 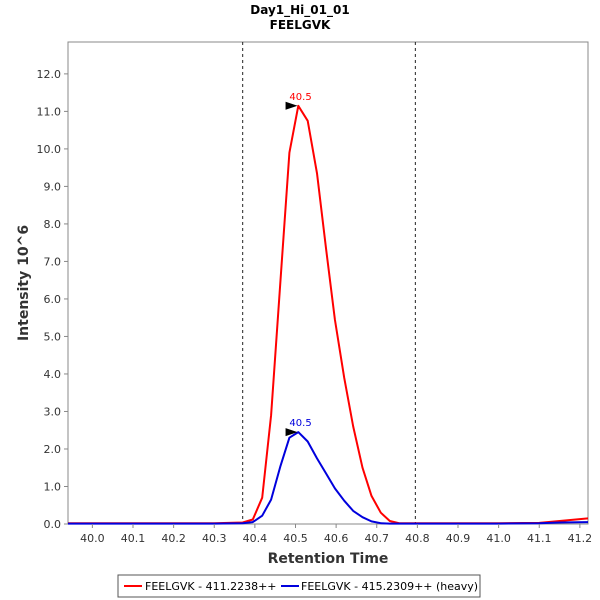 What do you see at coordinates (298, 264) in the screenshot?
I see `peak-annotations: 40.5 40.5` at bounding box center [298, 264].